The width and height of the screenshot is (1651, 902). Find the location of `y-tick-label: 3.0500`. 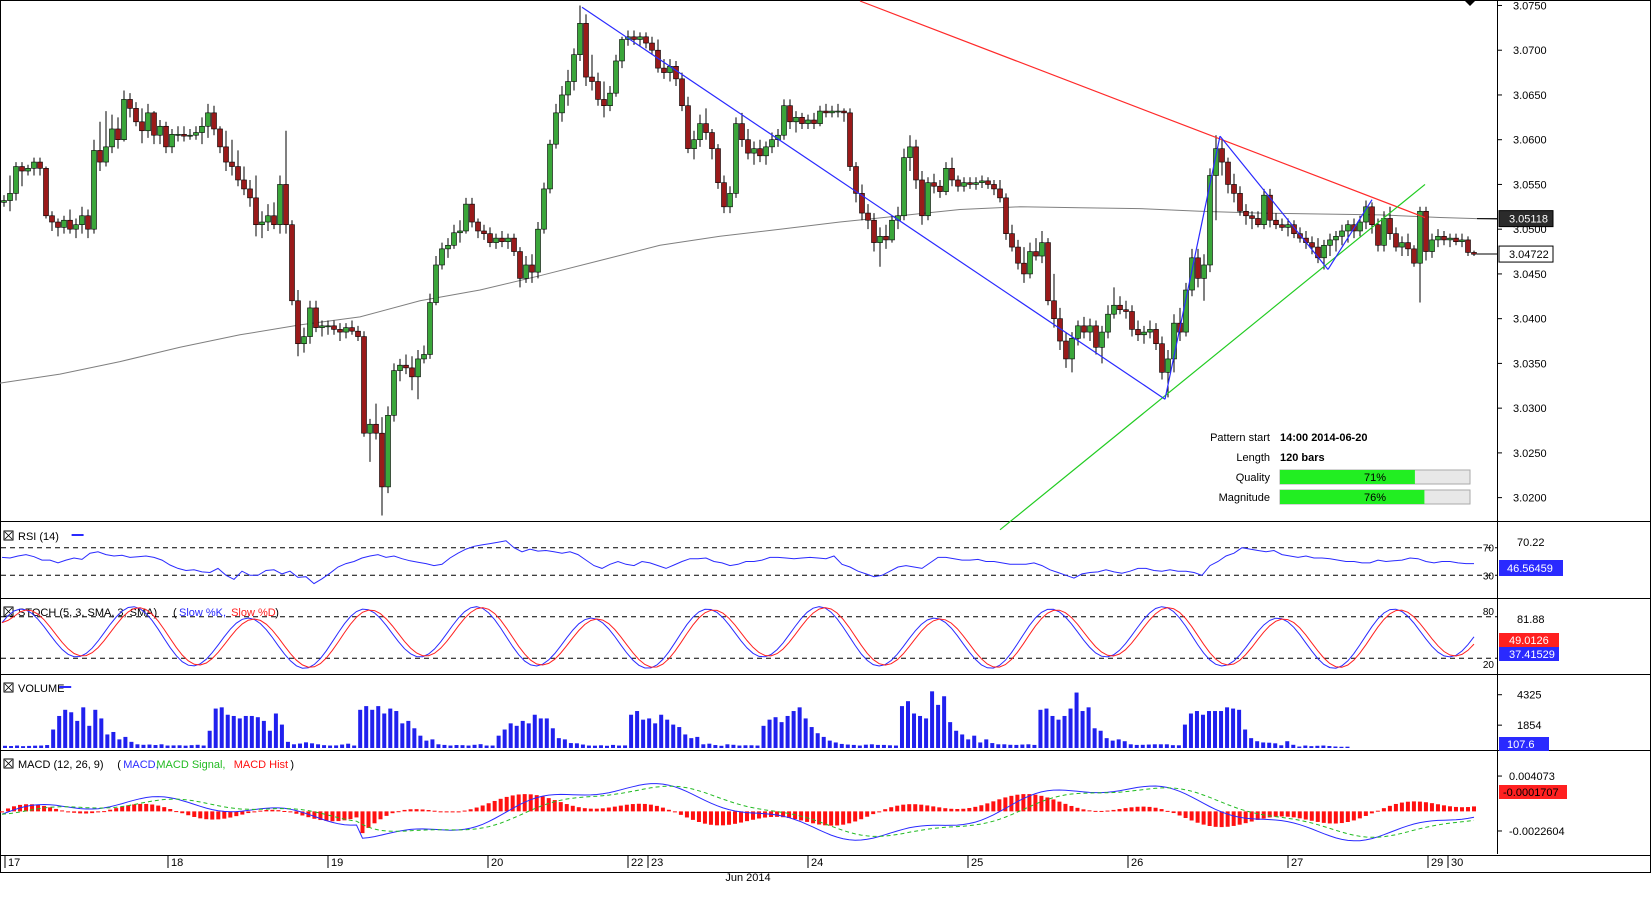

y-tick-label: 3.0500 is located at coordinates (1530, 230).